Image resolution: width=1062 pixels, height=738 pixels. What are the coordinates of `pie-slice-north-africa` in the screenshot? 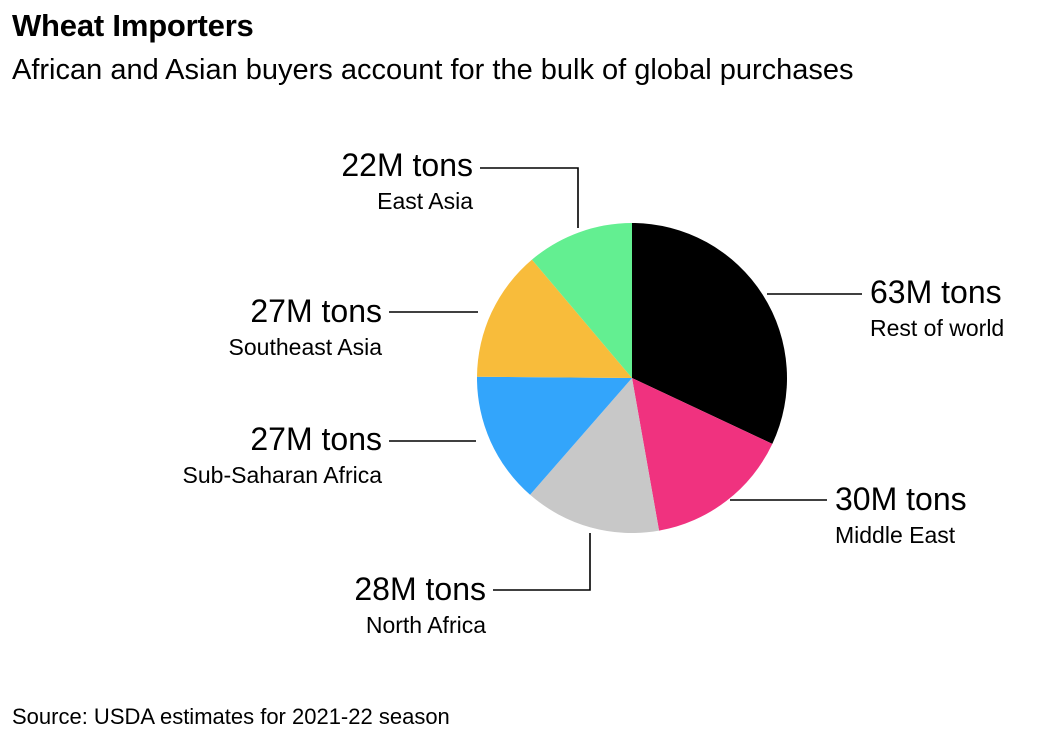 It's located at (595, 455).